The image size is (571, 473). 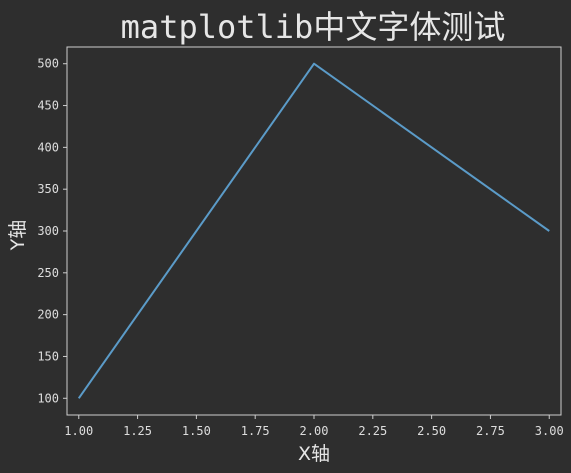 I want to click on x-tick-label: 2.25, so click(x=372, y=431).